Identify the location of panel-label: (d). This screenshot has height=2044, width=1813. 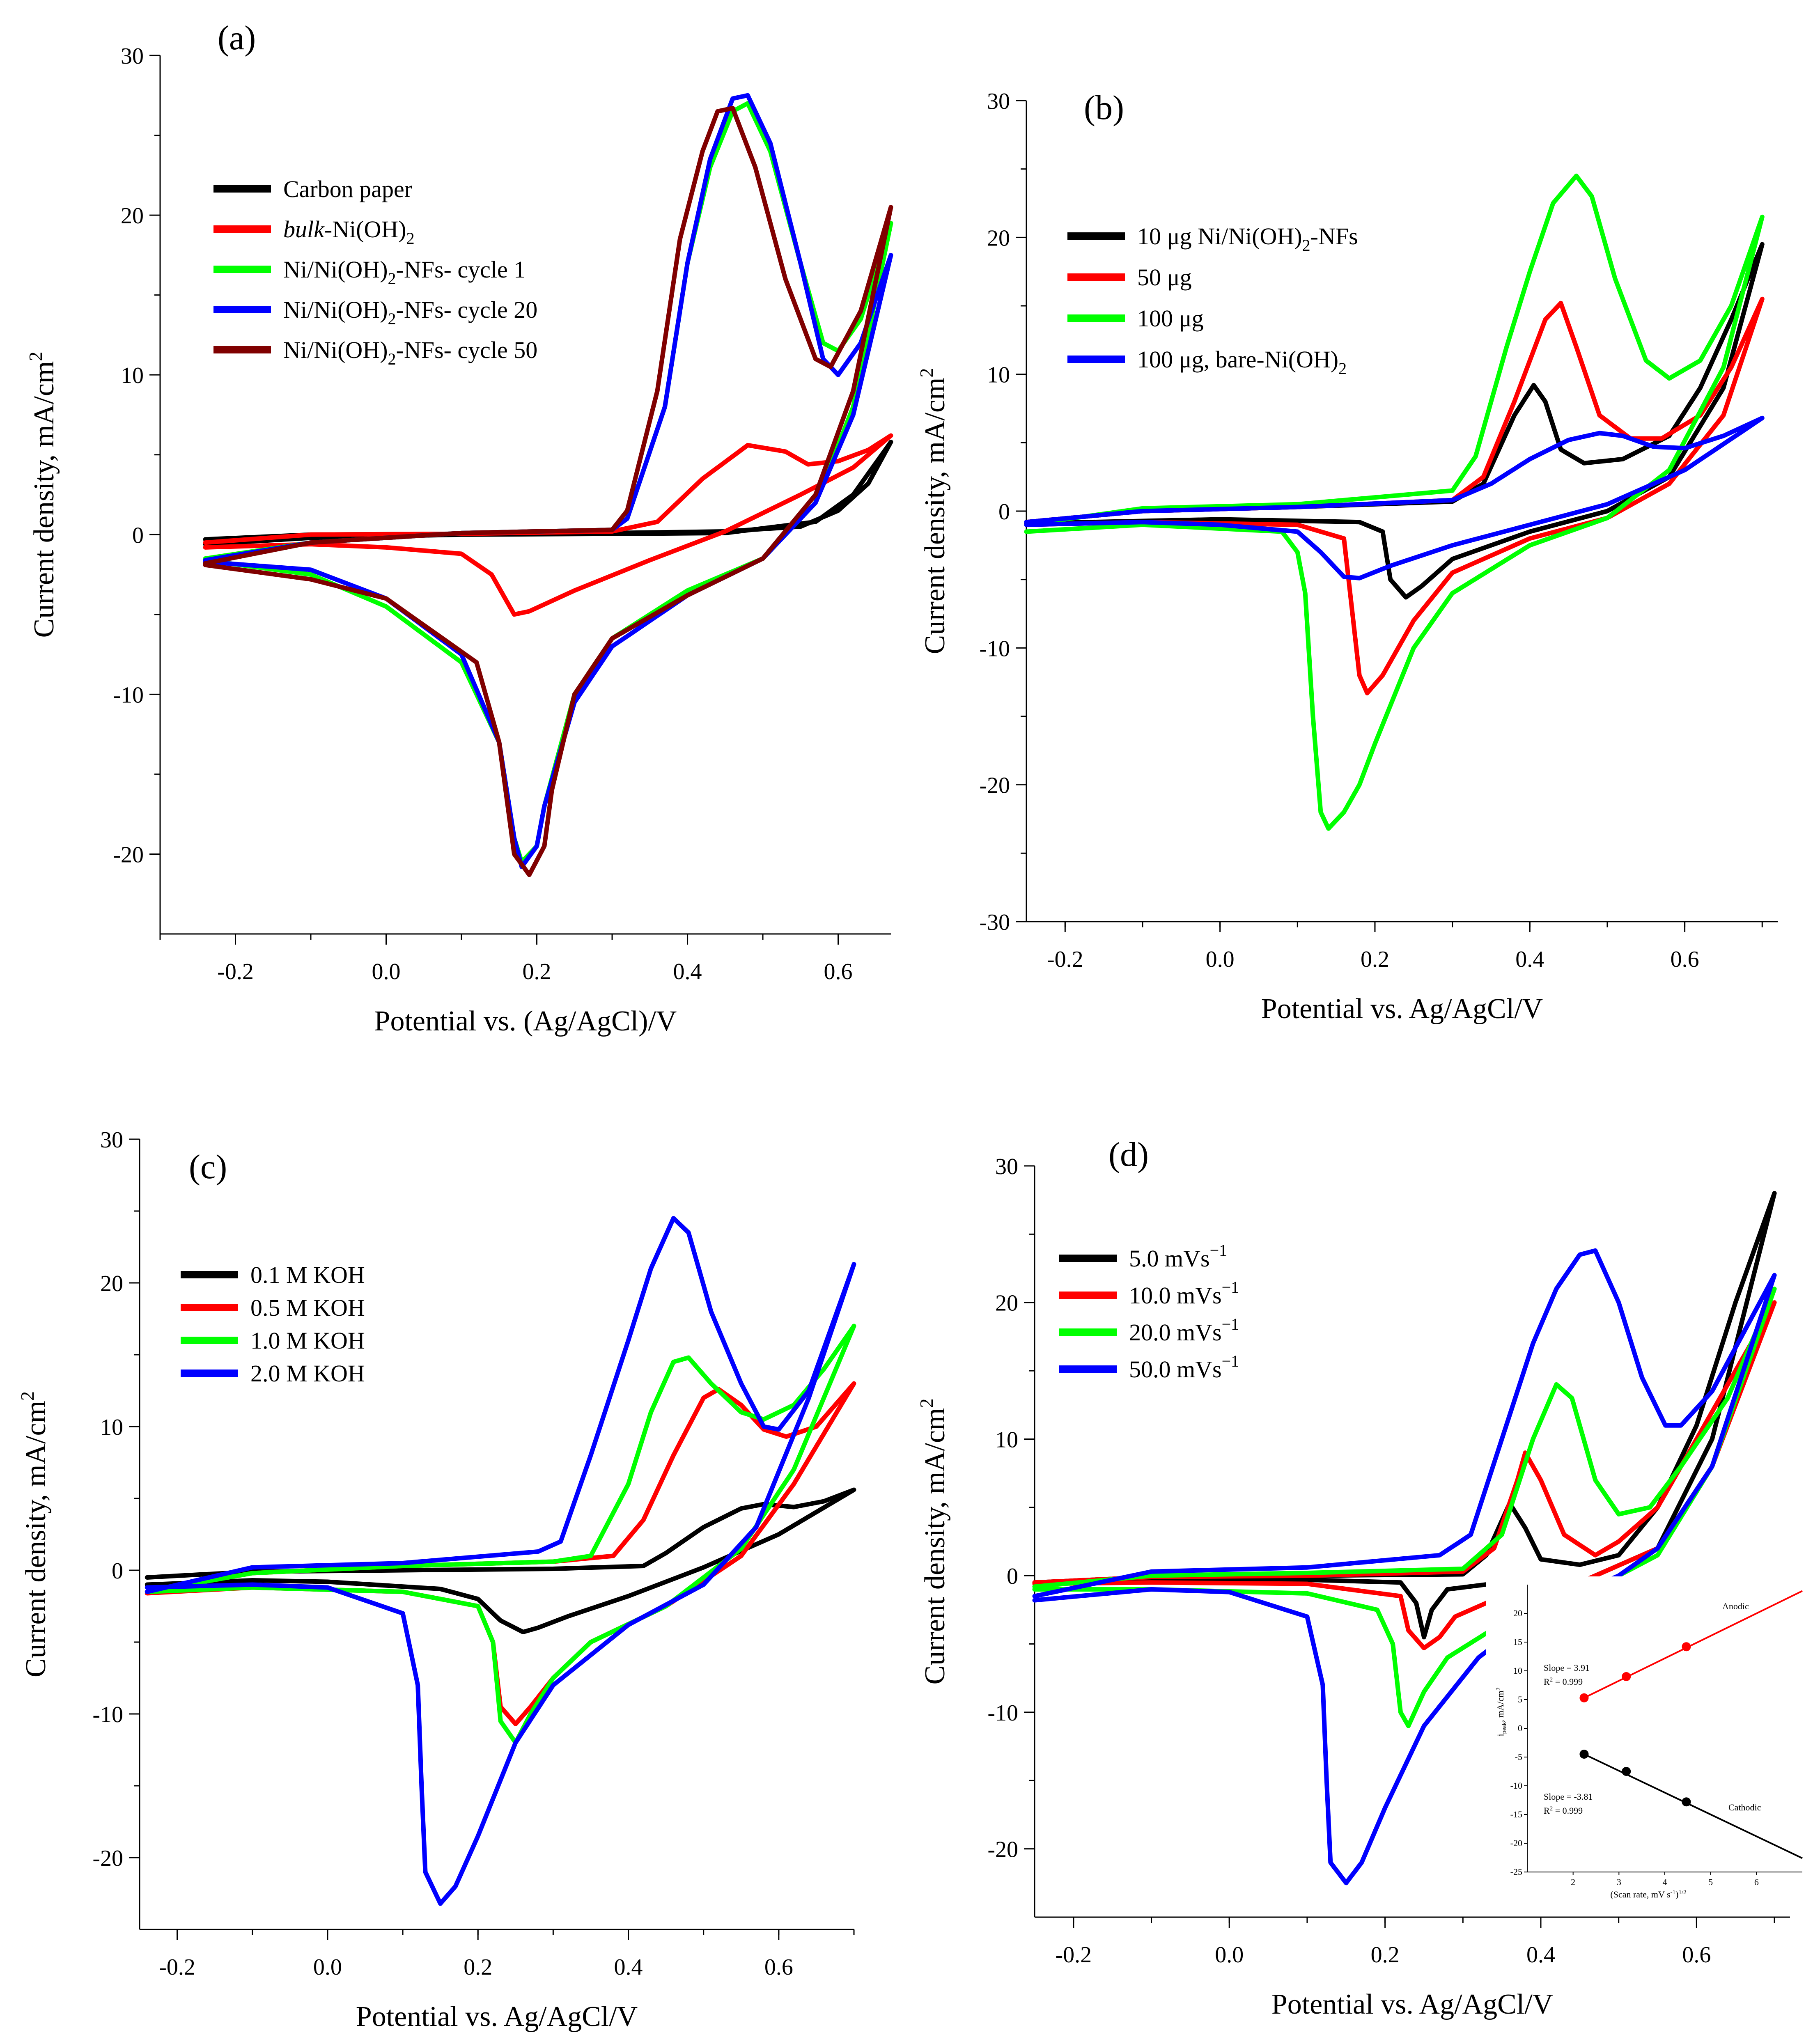
(1128, 1155).